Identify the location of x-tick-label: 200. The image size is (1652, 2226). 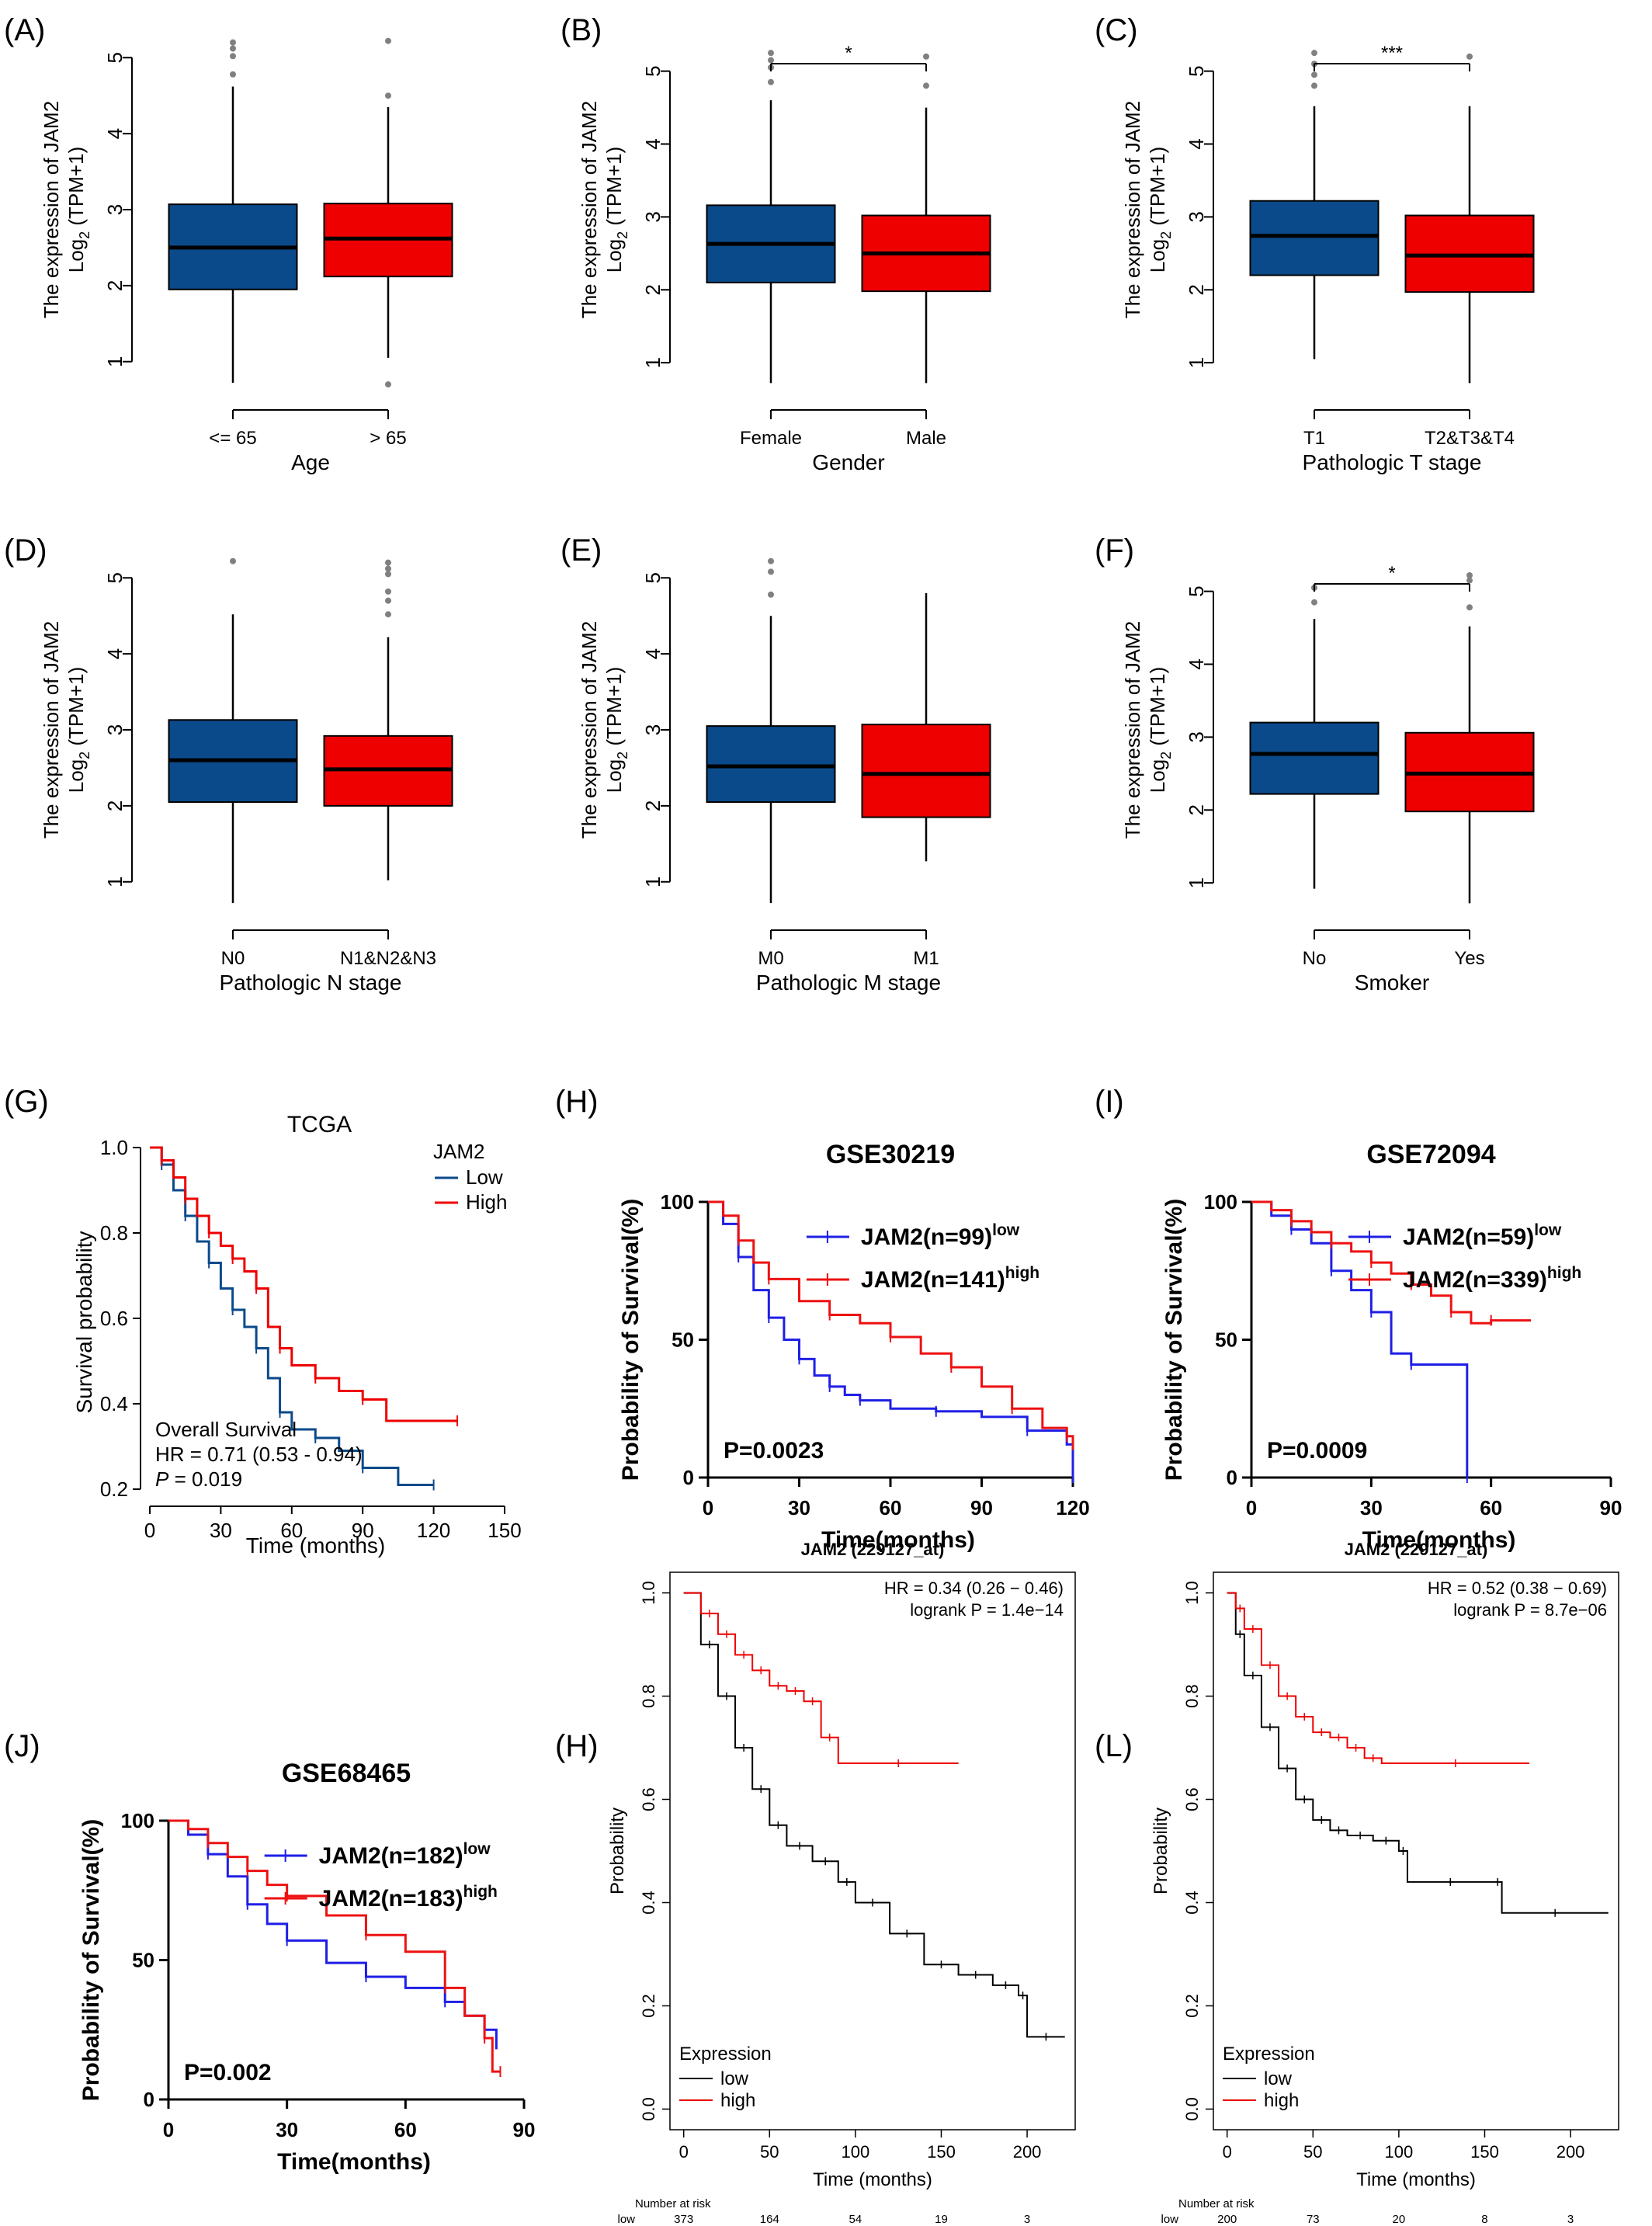
(1027, 2152).